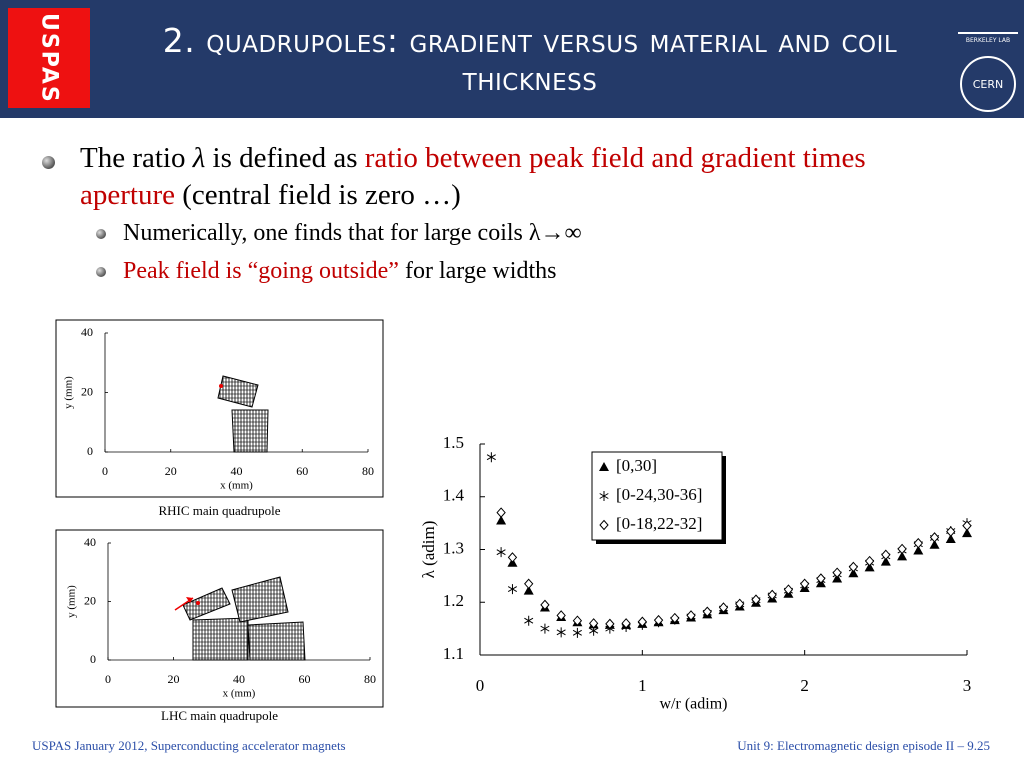  I want to click on caption: RHIC main quadrupole, so click(219, 510).